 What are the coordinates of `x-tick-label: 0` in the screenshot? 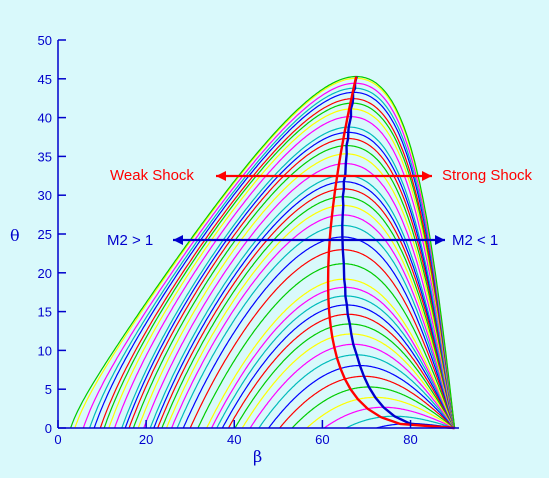 It's located at (57, 439).